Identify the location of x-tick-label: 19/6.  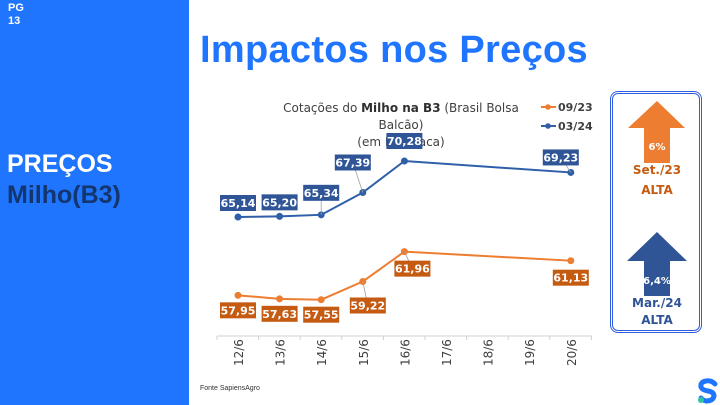
(530, 352).